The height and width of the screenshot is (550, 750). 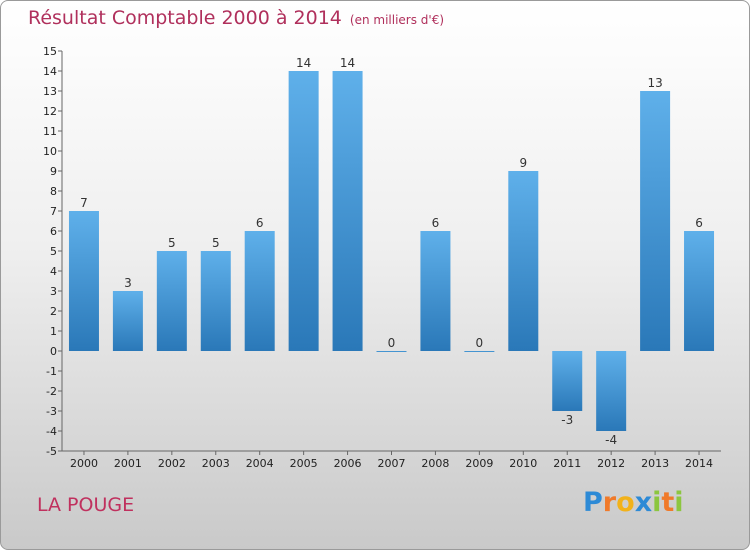 What do you see at coordinates (53, 331) in the screenshot?
I see `y-tick-label: 1` at bounding box center [53, 331].